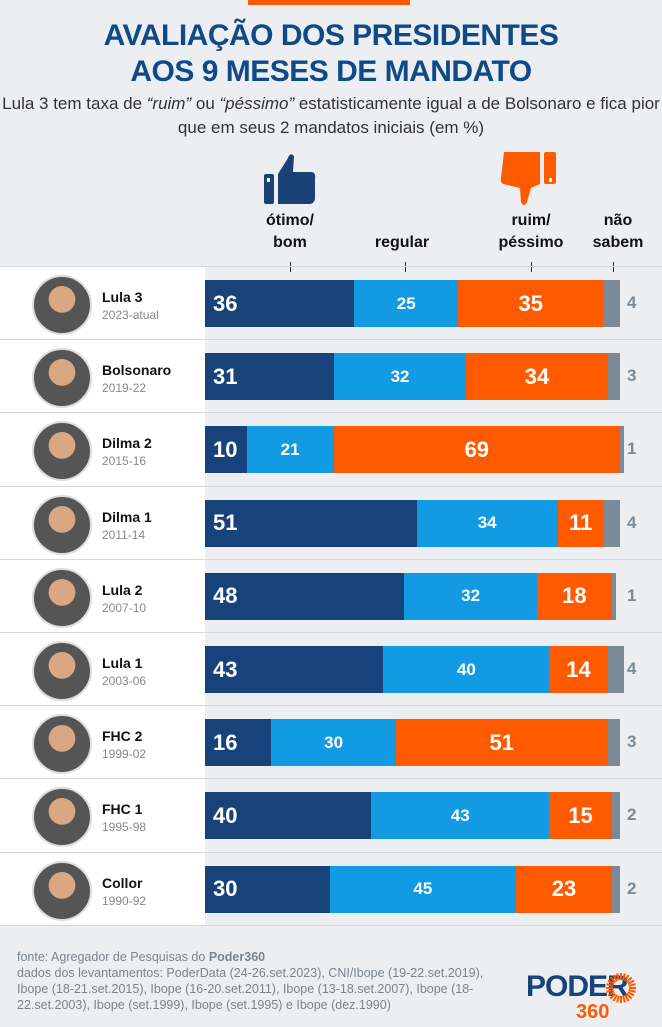  Describe the element at coordinates (124, 388) in the screenshot. I see `term-years: 2019-22` at that location.